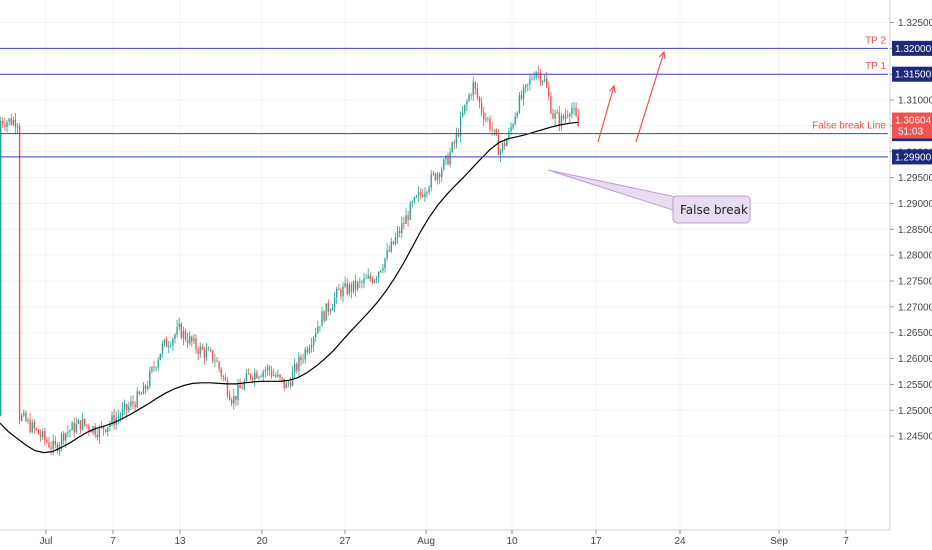 The image size is (932, 550). Describe the element at coordinates (915, 230) in the screenshot. I see `price-axis-tick-label: 1.28500` at that location.